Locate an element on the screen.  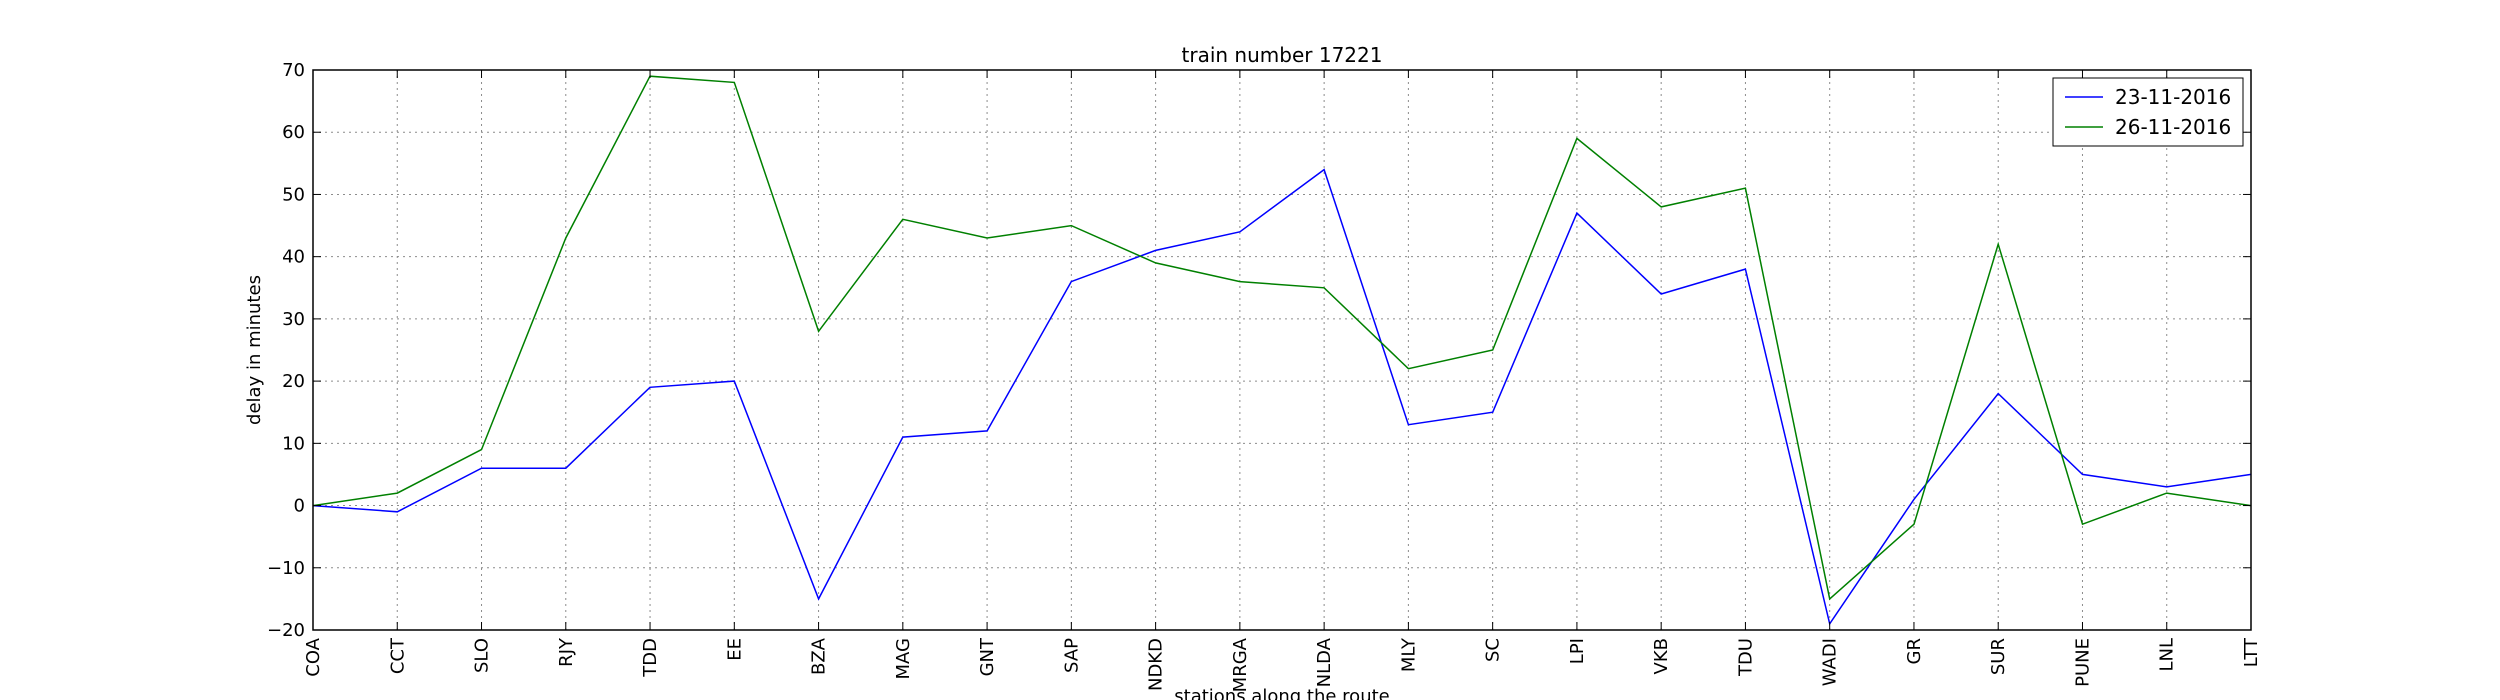
y-tick-label: 70 is located at coordinates (293, 70).